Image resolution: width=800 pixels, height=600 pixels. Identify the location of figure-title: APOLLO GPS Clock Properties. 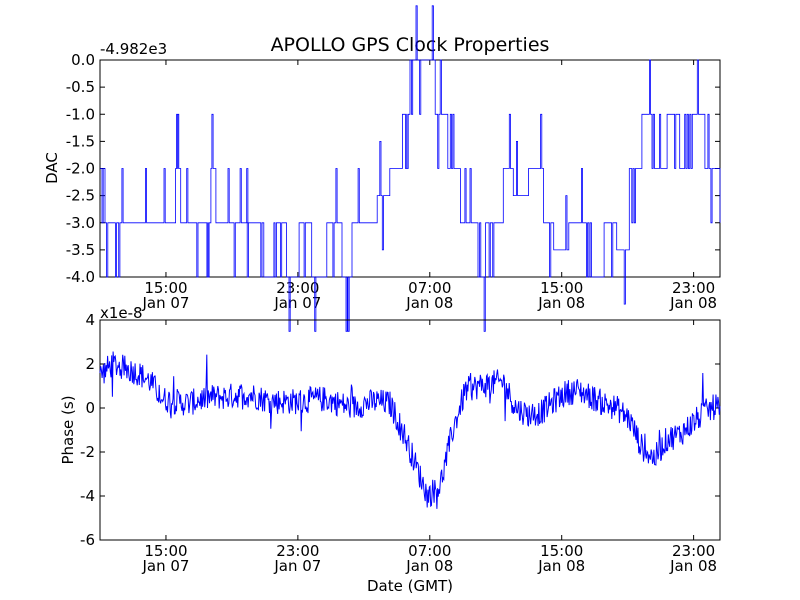
(410, 45).